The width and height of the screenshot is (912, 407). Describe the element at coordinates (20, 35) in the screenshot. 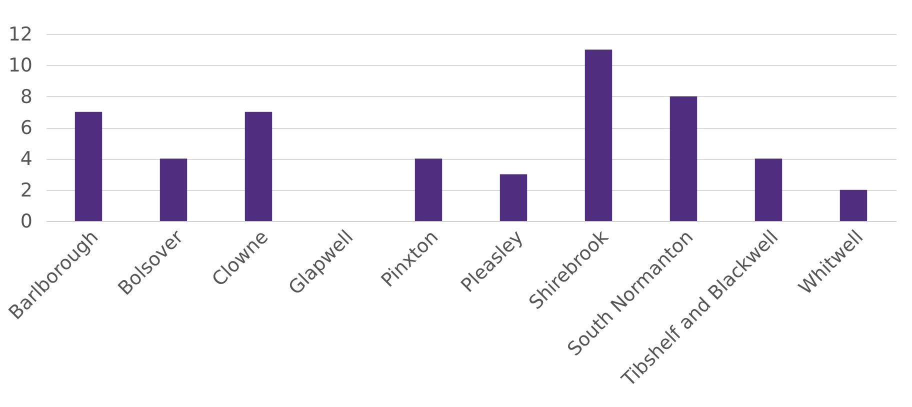

I see `y-tick-label: 12` at that location.